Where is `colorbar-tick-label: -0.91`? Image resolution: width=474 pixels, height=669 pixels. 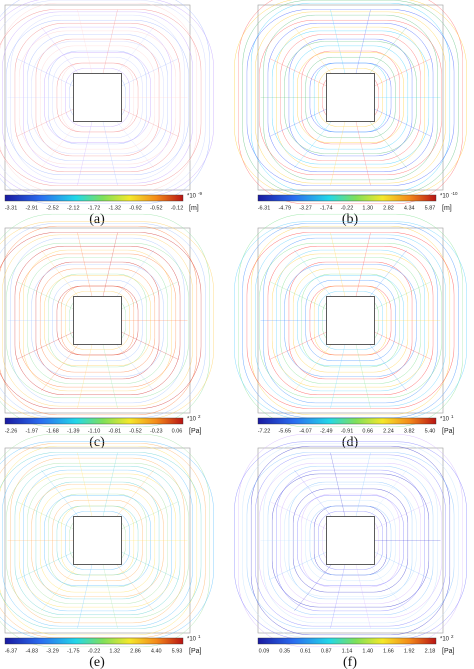
colorbar-tick-label: -0.91 is located at coordinates (347, 431).